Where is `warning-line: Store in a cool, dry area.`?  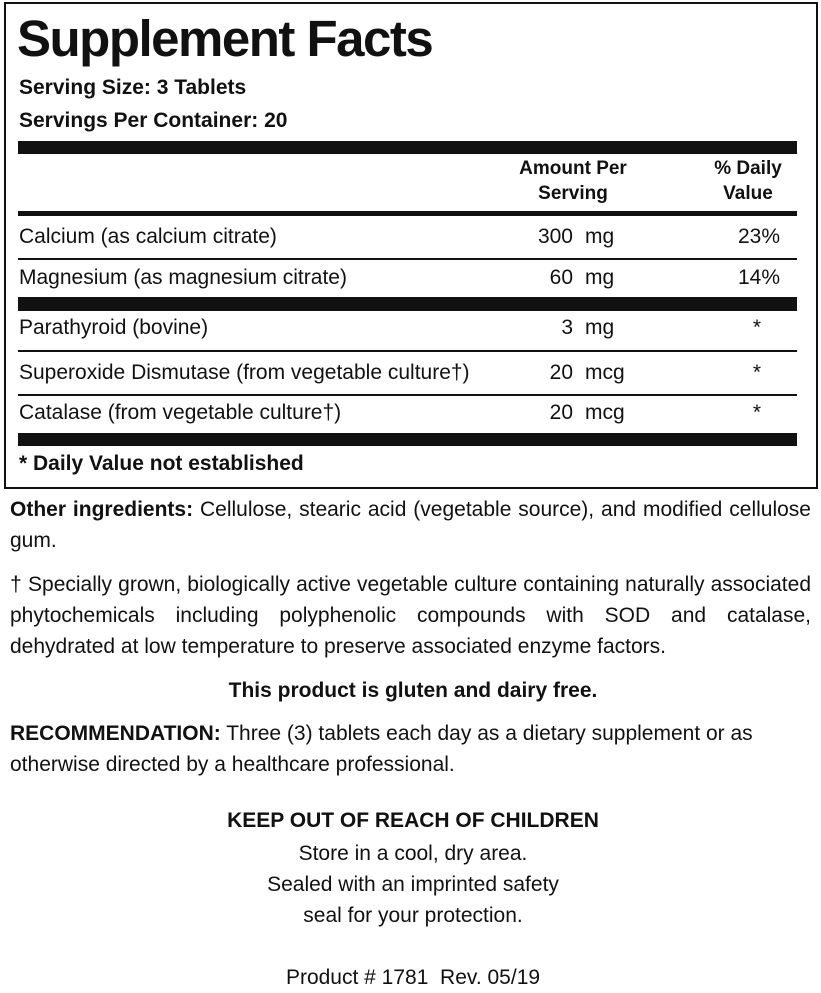
warning-line: Store in a cool, dry area. is located at coordinates (413, 853).